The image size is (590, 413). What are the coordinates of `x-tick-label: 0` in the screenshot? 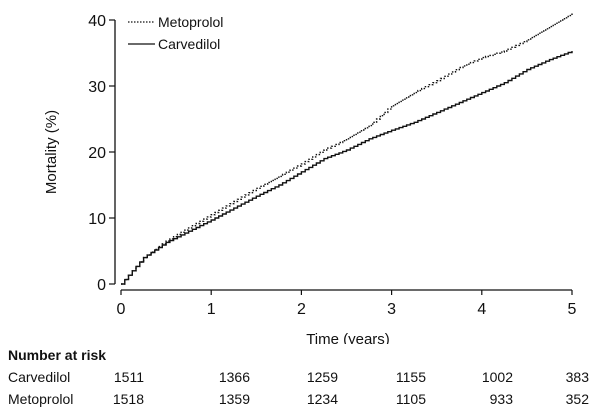 It's located at (121, 309).